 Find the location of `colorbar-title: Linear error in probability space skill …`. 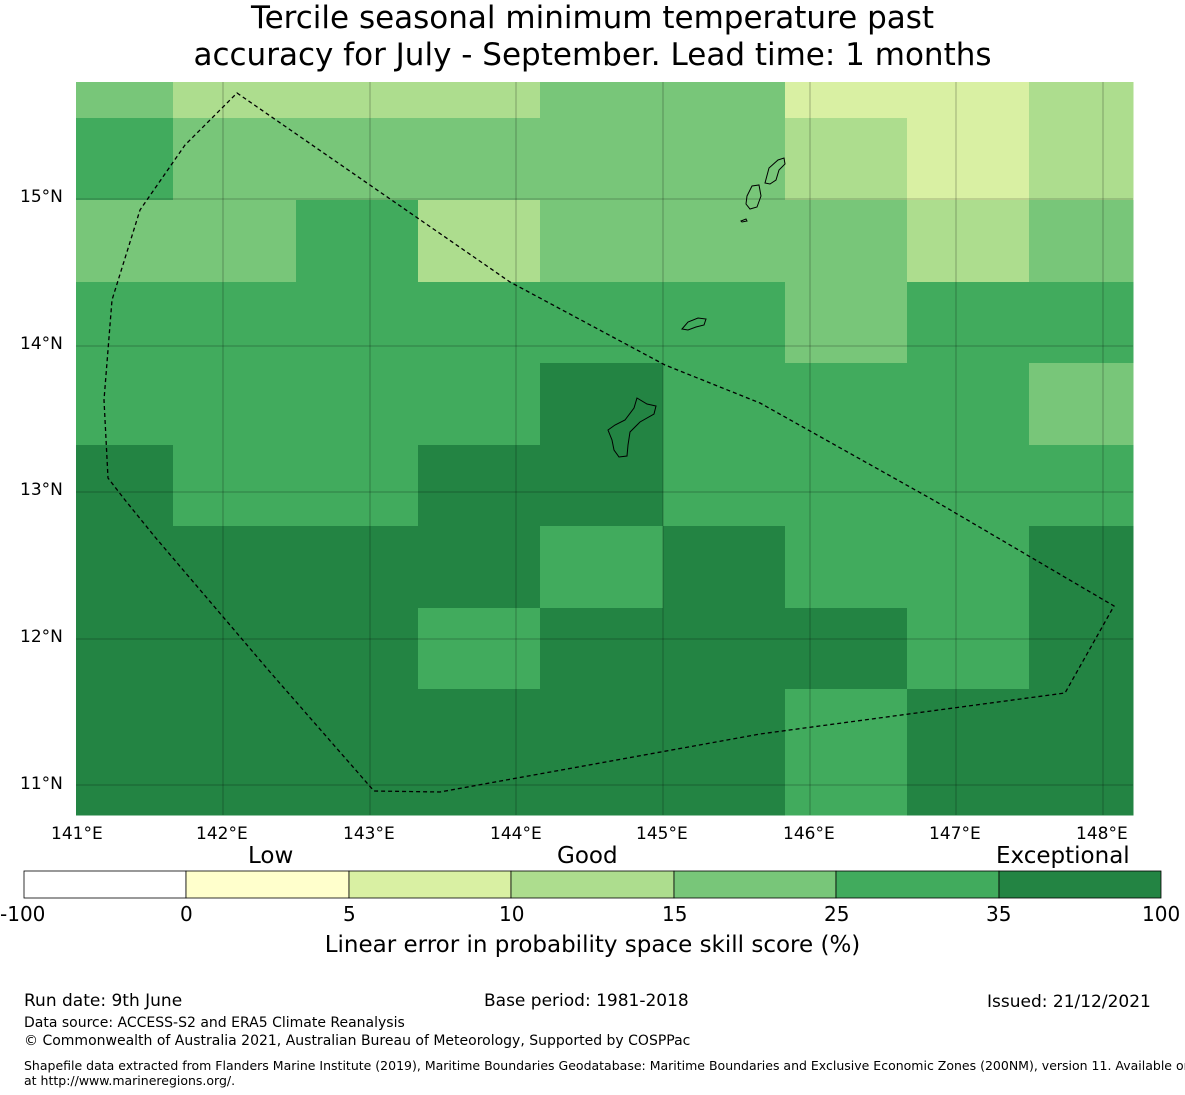

colorbar-title: Linear error in probability space skill … is located at coordinates (592, 945).